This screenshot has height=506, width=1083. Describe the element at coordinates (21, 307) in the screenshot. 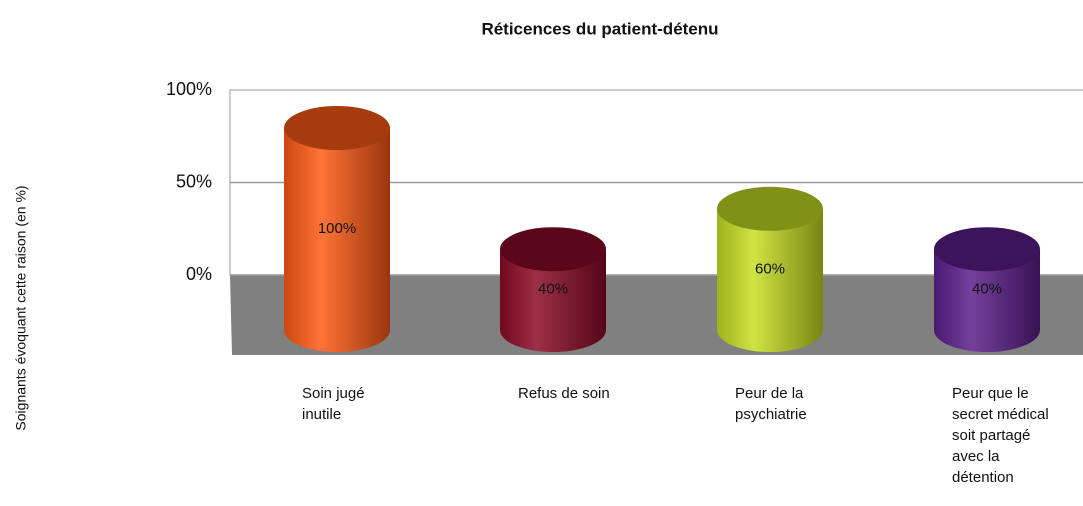

I see `y-axis-label: Soignants évoquant cette raison (en %)` at that location.